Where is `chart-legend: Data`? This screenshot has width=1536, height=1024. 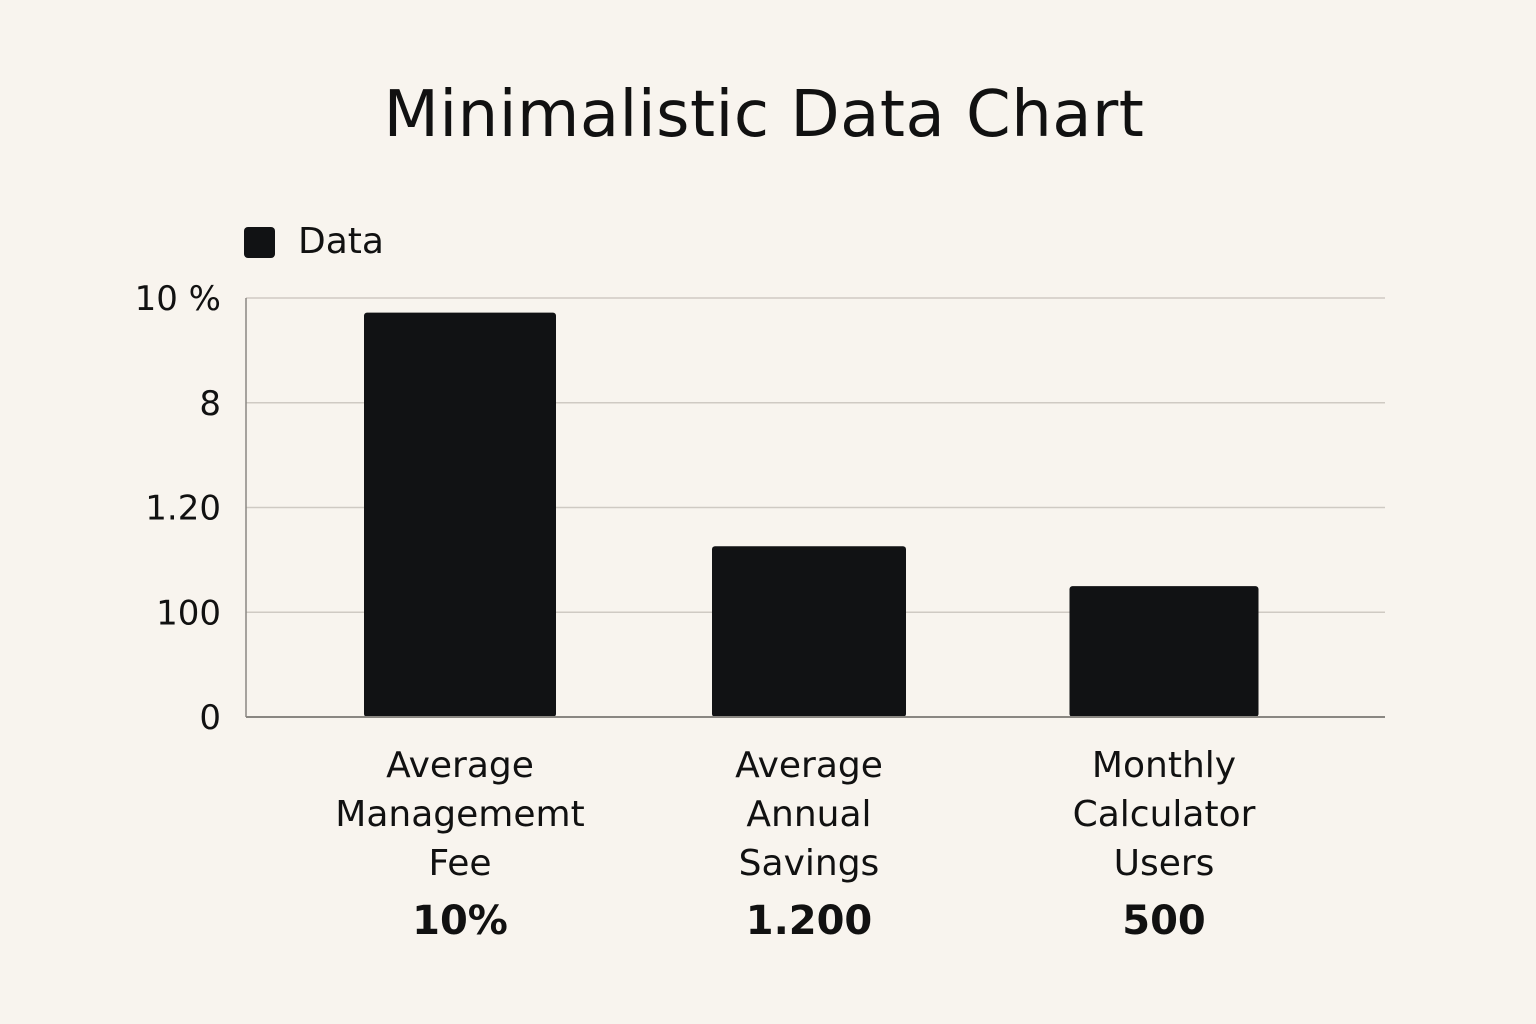
chart-legend: Data is located at coordinates (314, 242).